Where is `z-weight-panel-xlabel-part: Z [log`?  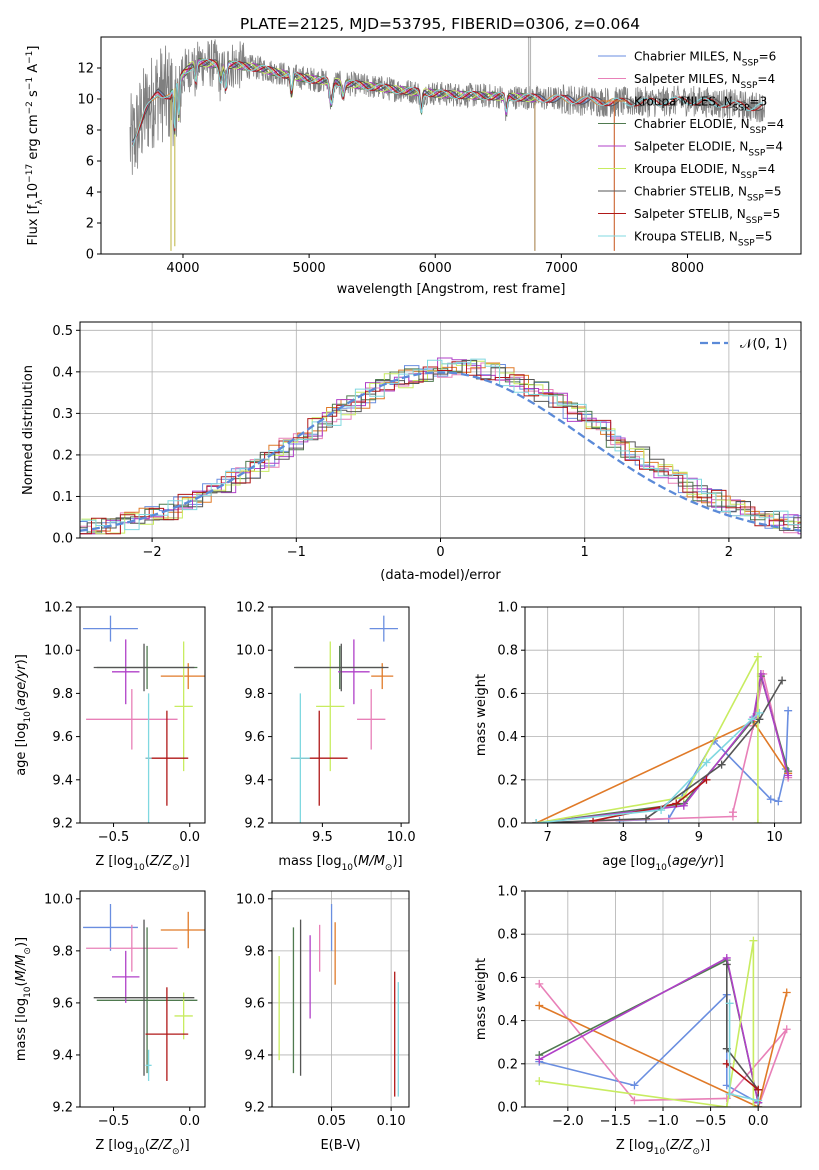 z-weight-panel-xlabel-part: Z [log is located at coordinates (635, 1145).